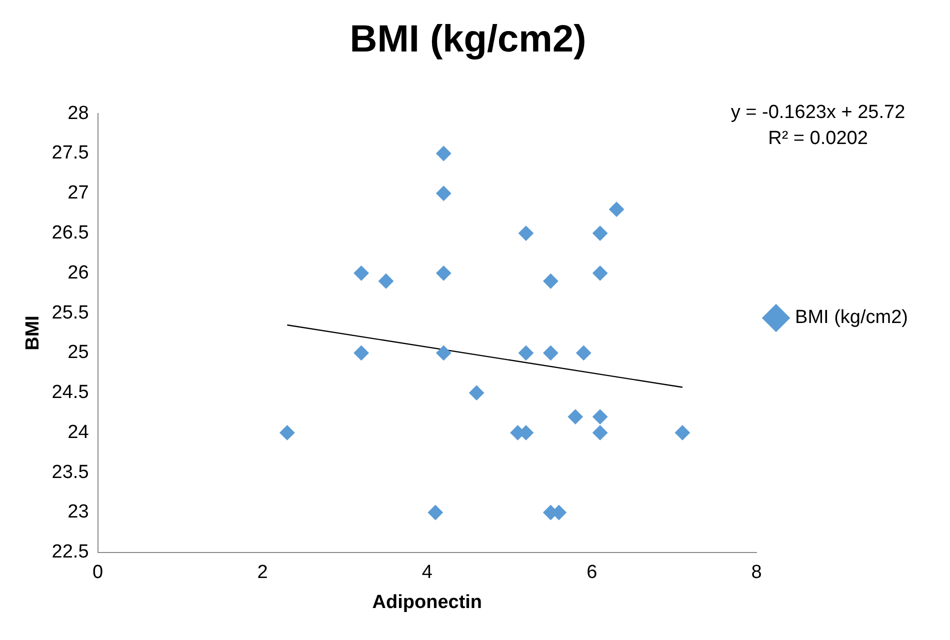 This screenshot has height=640, width=950. Describe the element at coordinates (756, 573) in the screenshot. I see `x-tick-label: 8` at that location.